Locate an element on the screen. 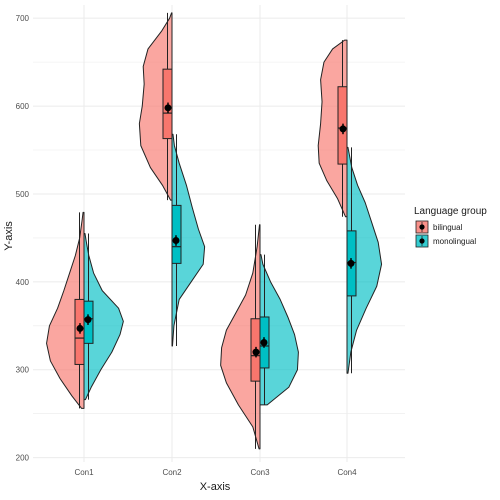 This screenshot has height=500, width=500. legend-label-bilingual: bilingual is located at coordinates (448, 227).